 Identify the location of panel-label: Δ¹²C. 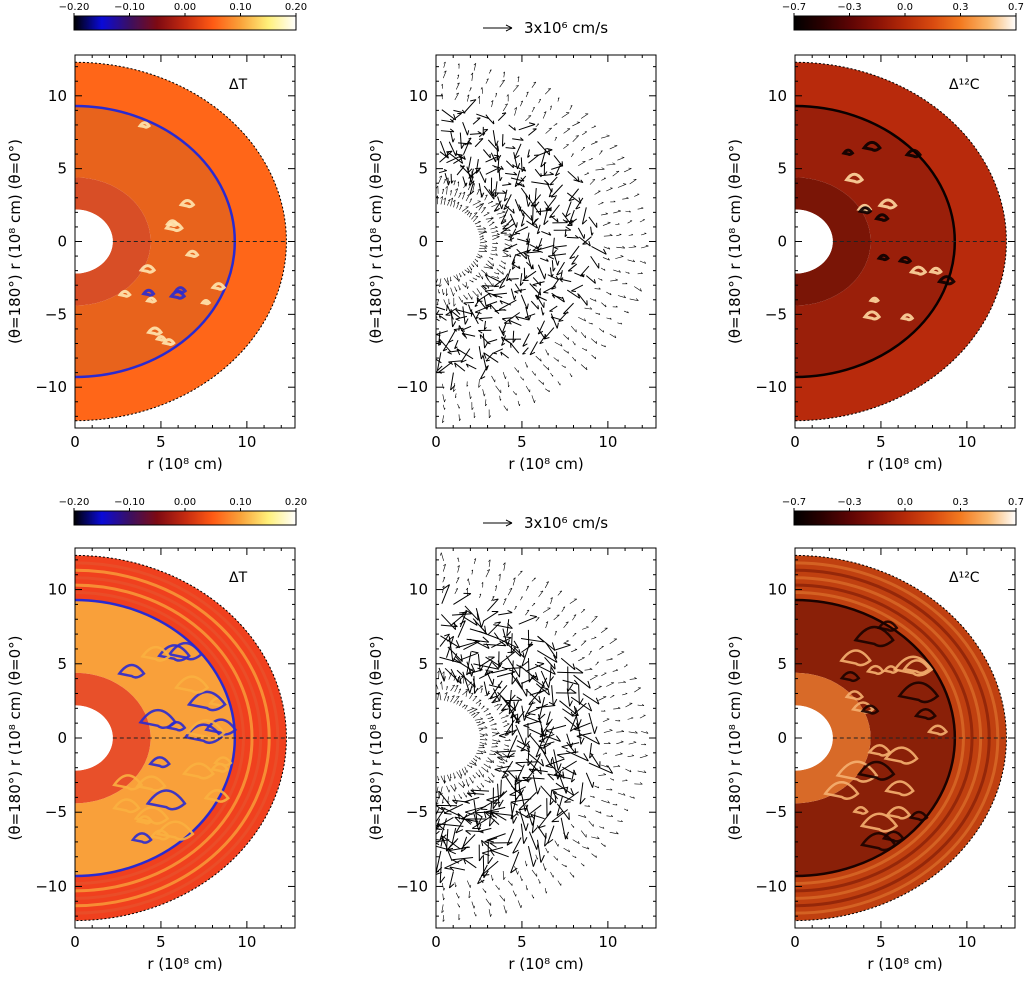
(964, 85).